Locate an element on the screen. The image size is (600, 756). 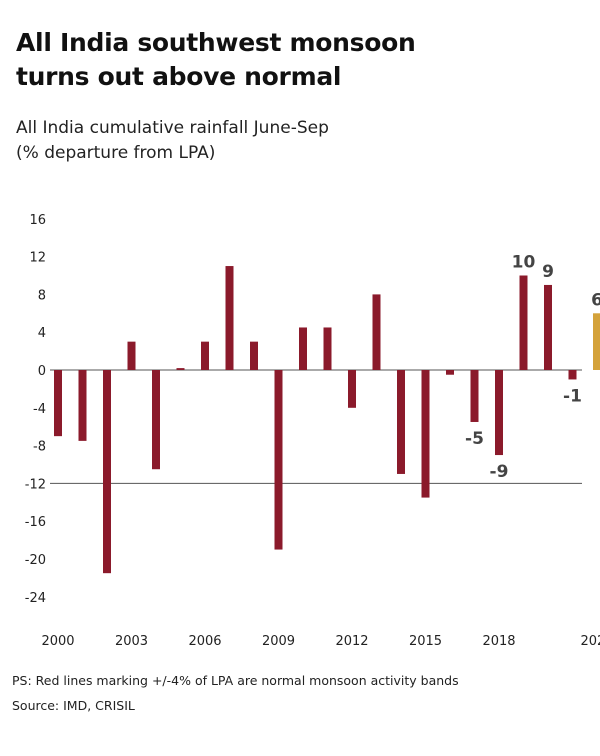
y-tick-label: 16 is located at coordinates (37, 220).